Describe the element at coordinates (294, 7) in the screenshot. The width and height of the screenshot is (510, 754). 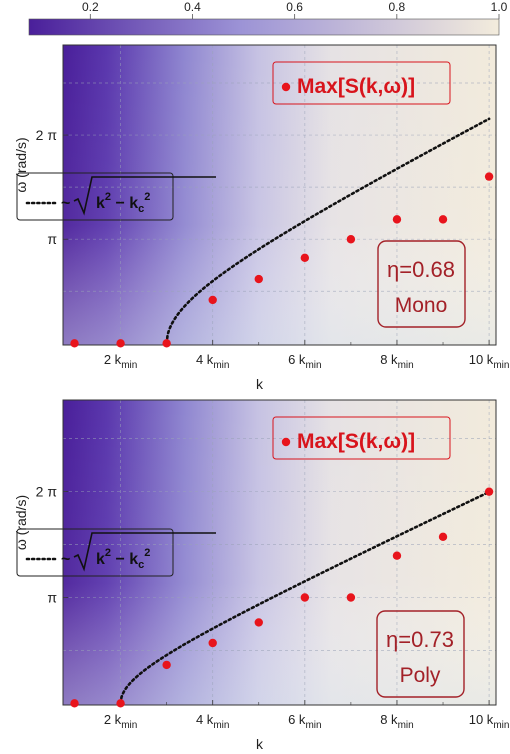
I see `colorbar-tick-label: 0.6` at that location.